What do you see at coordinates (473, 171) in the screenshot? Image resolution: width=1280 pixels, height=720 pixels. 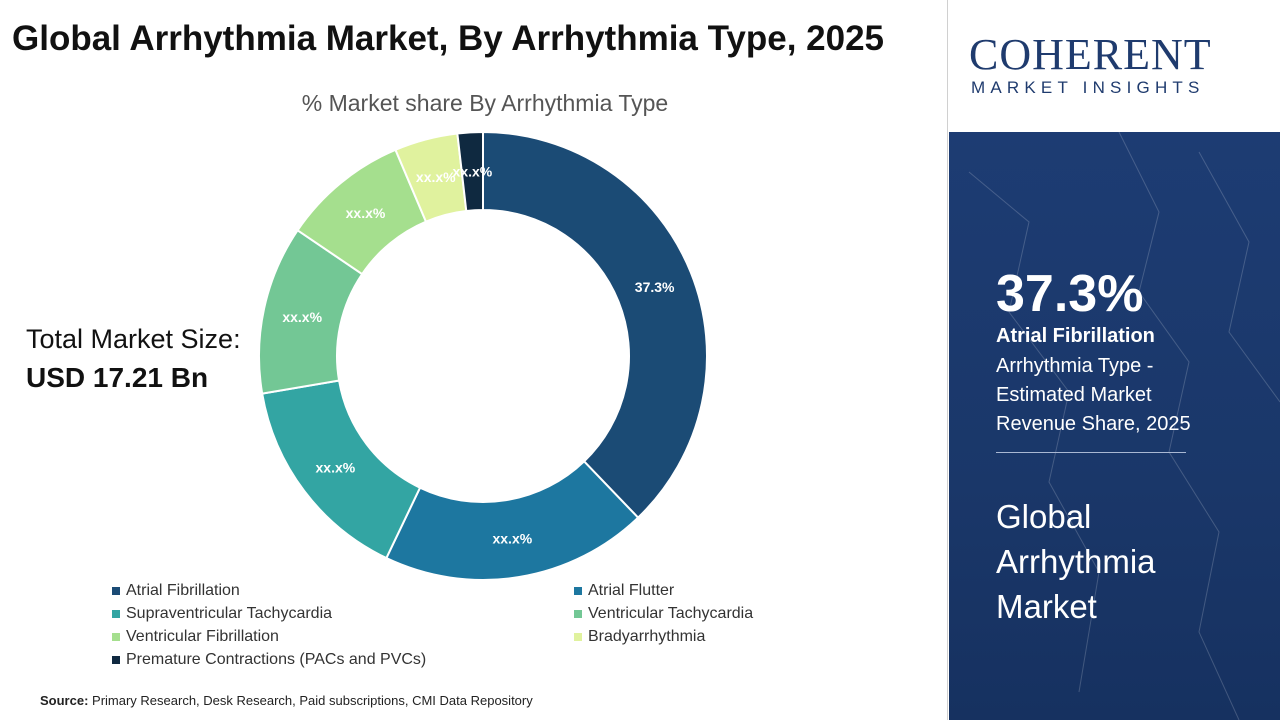 I see `data-label-premature-contractions-pacs-and-pvcs: xx.x%` at bounding box center [473, 171].